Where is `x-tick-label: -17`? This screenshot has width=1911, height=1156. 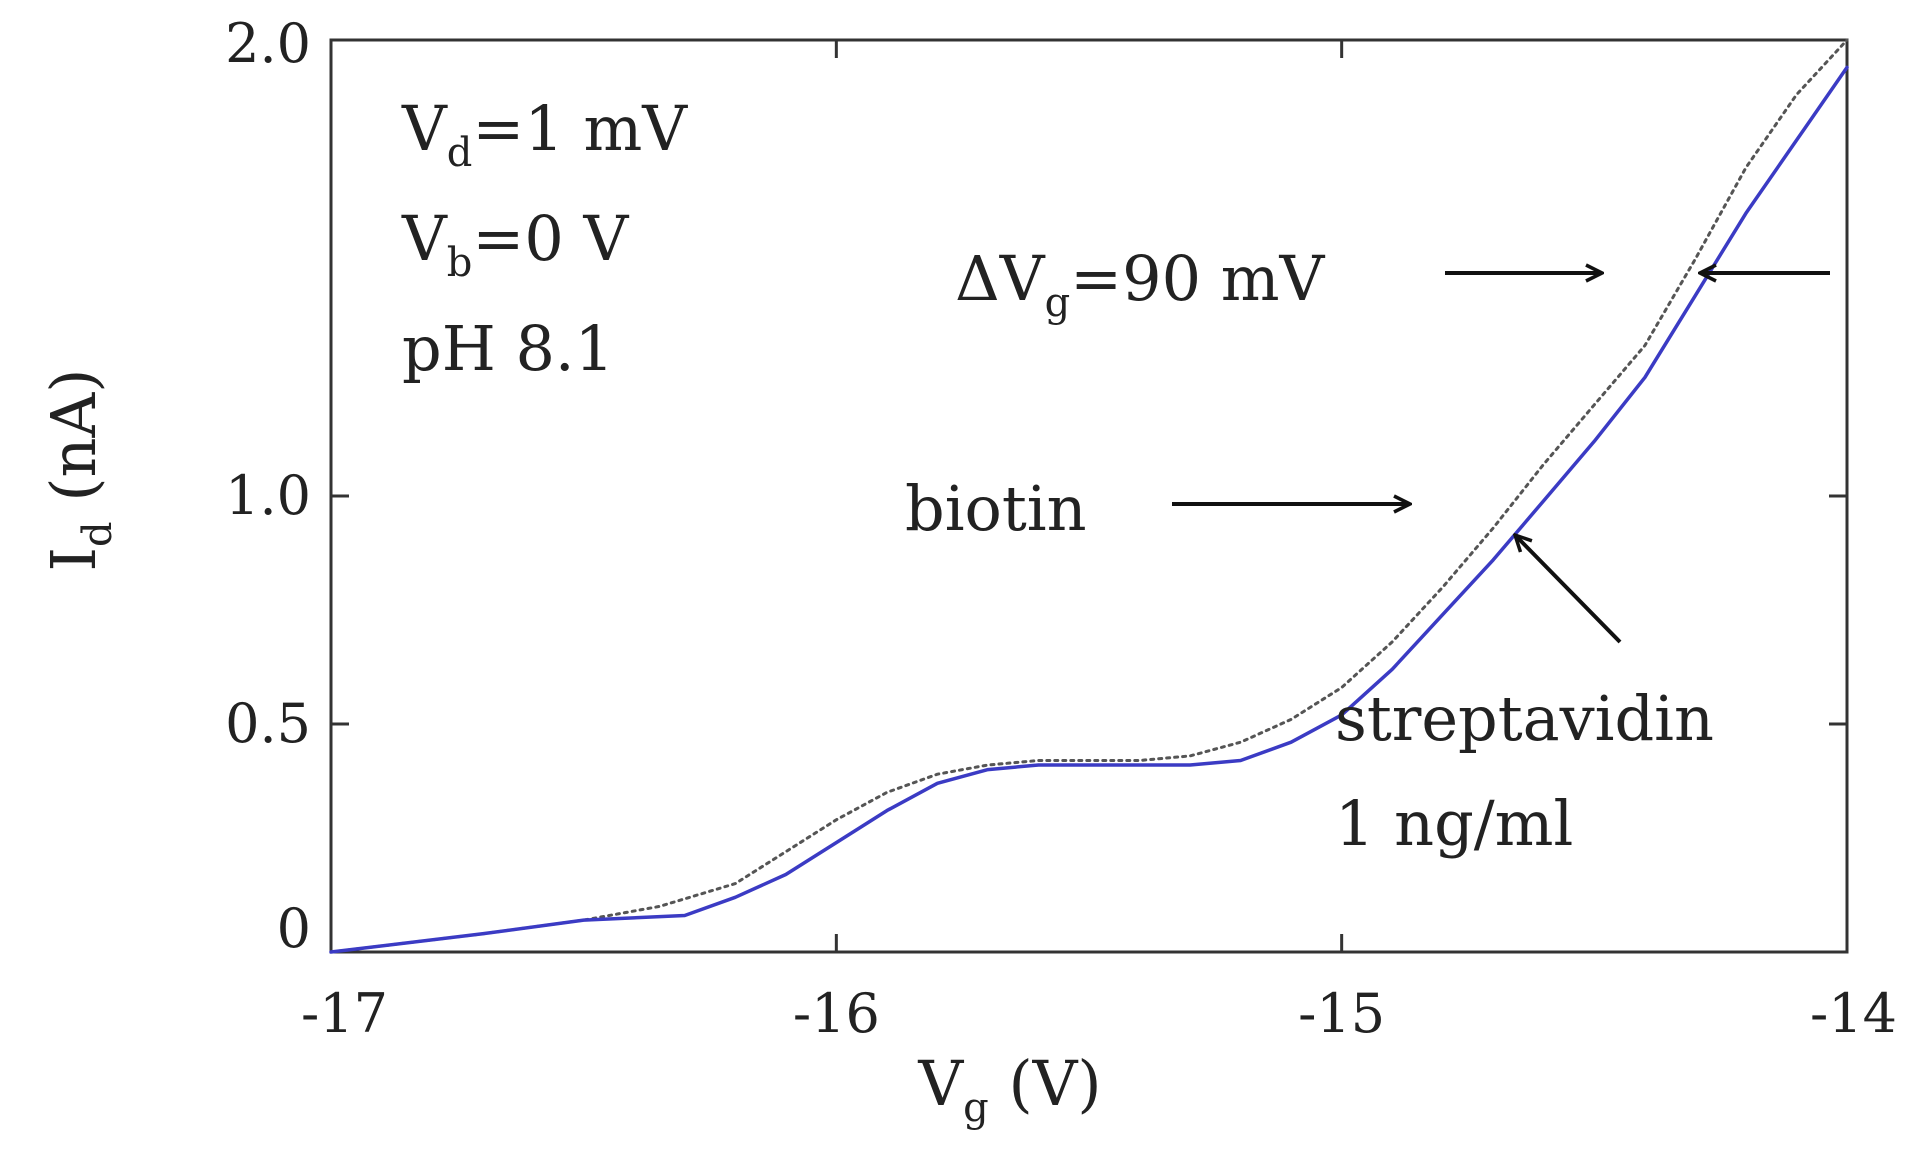
x-tick-label: -17 is located at coordinates (344, 1013).